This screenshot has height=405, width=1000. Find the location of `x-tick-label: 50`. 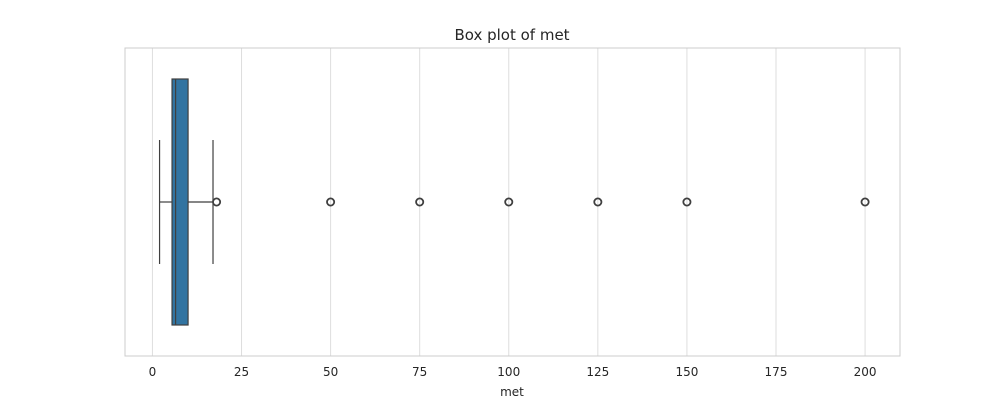

x-tick-label: 50 is located at coordinates (330, 372).